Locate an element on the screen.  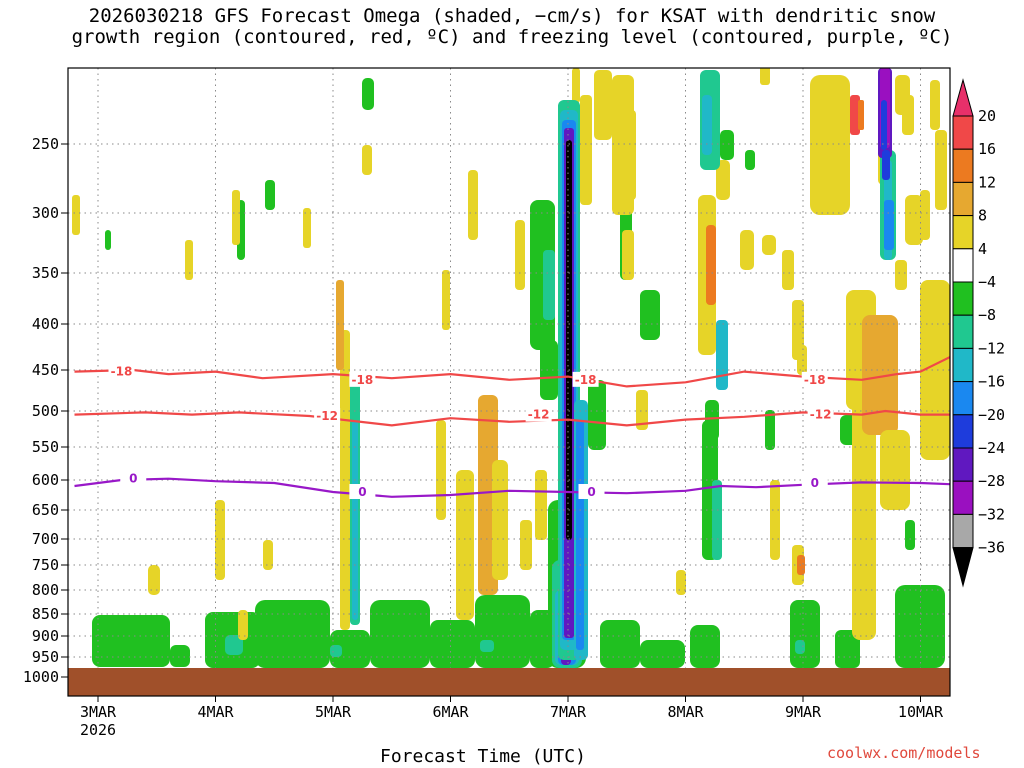
colorbar-label: −20 is located at coordinates (991, 415).